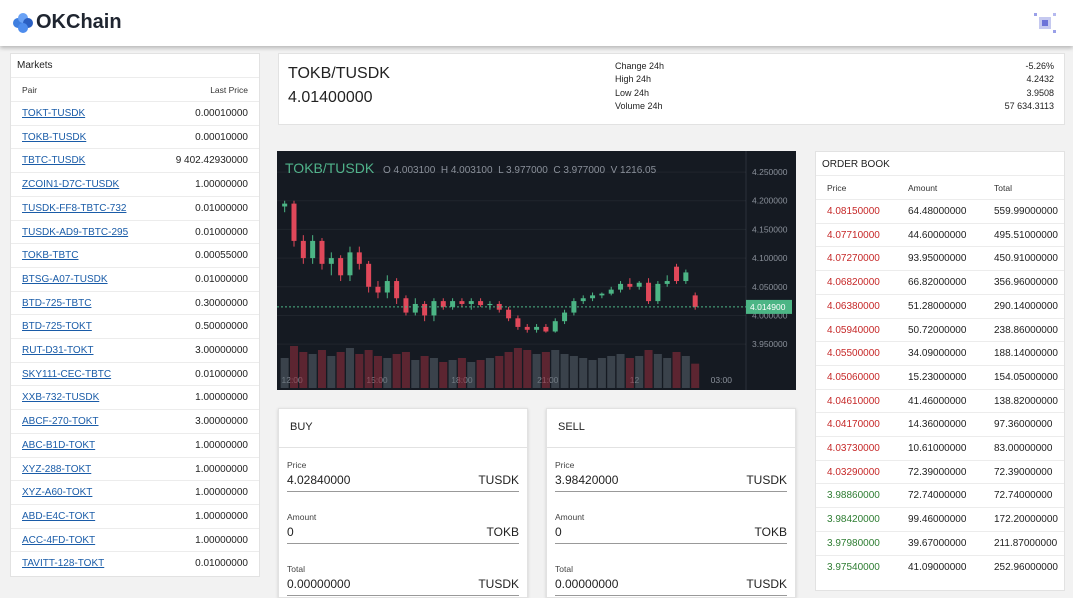 Image resolution: width=1073 pixels, height=598 pixels. Describe the element at coordinates (61, 398) in the screenshot. I see `pair-link: XXB-732-TUSDK` at that location.